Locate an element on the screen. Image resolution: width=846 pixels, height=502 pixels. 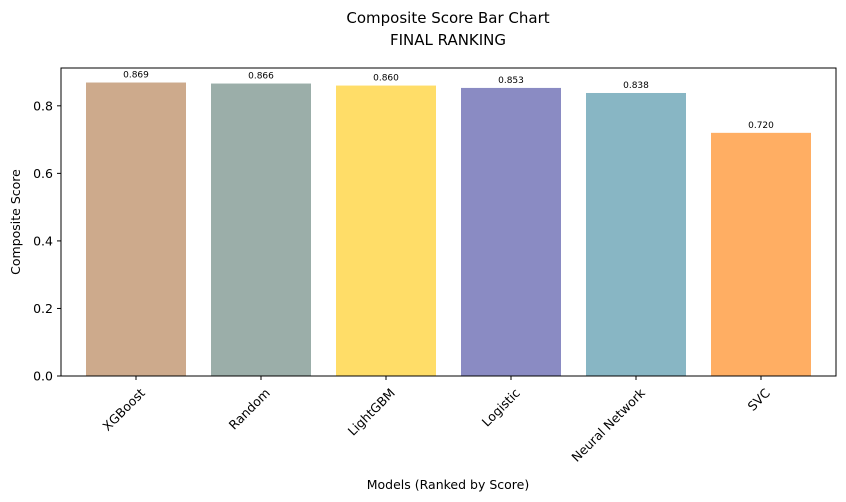
data-label: 0.720 is located at coordinates (761, 126).